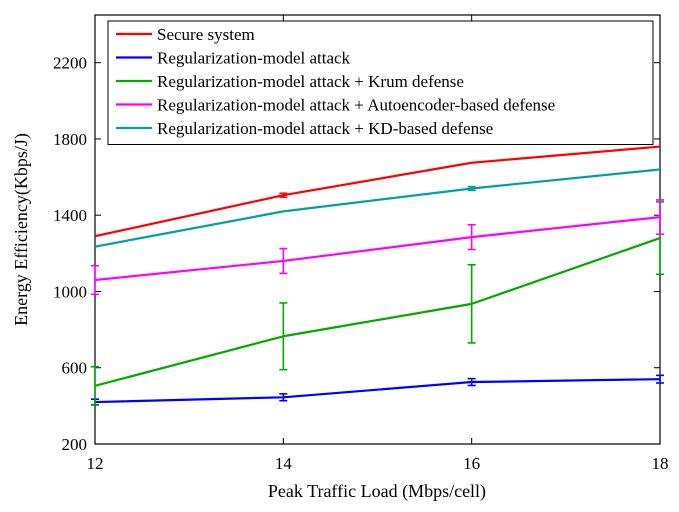 This screenshot has height=512, width=679. Describe the element at coordinates (70, 63) in the screenshot. I see `y-tick-label: 2200` at that location.